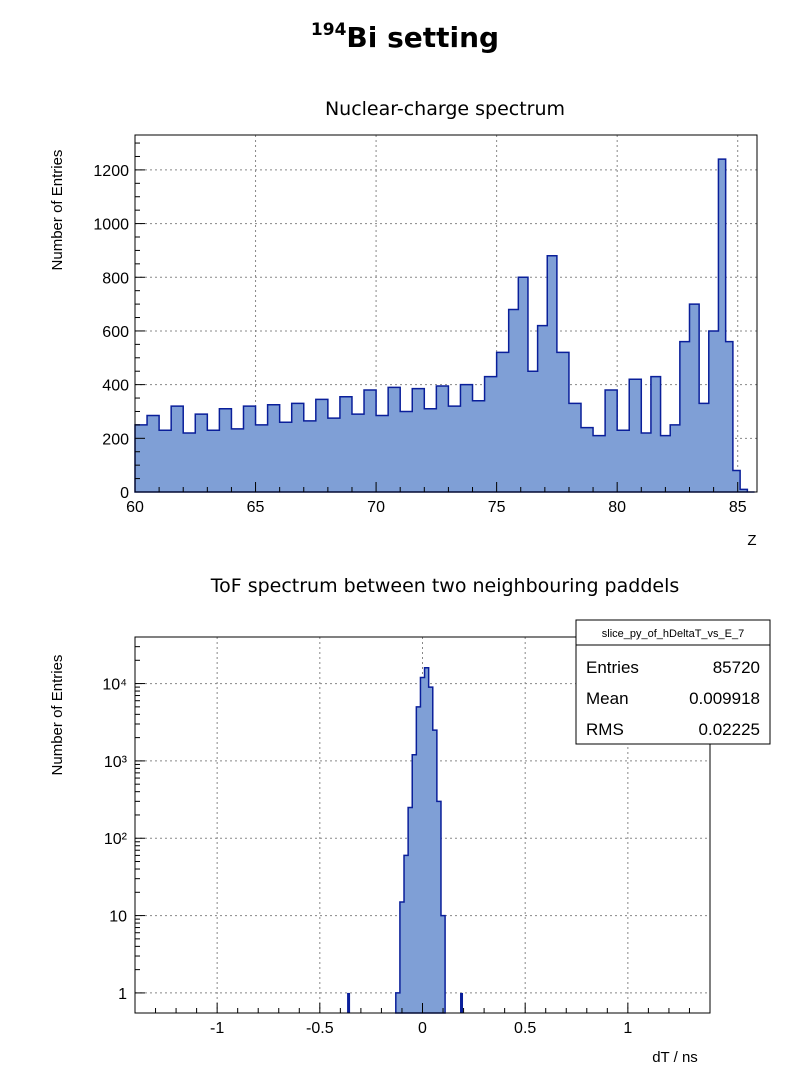  What do you see at coordinates (423, 37) in the screenshot?
I see `title-text: Bi setting` at bounding box center [423, 37].